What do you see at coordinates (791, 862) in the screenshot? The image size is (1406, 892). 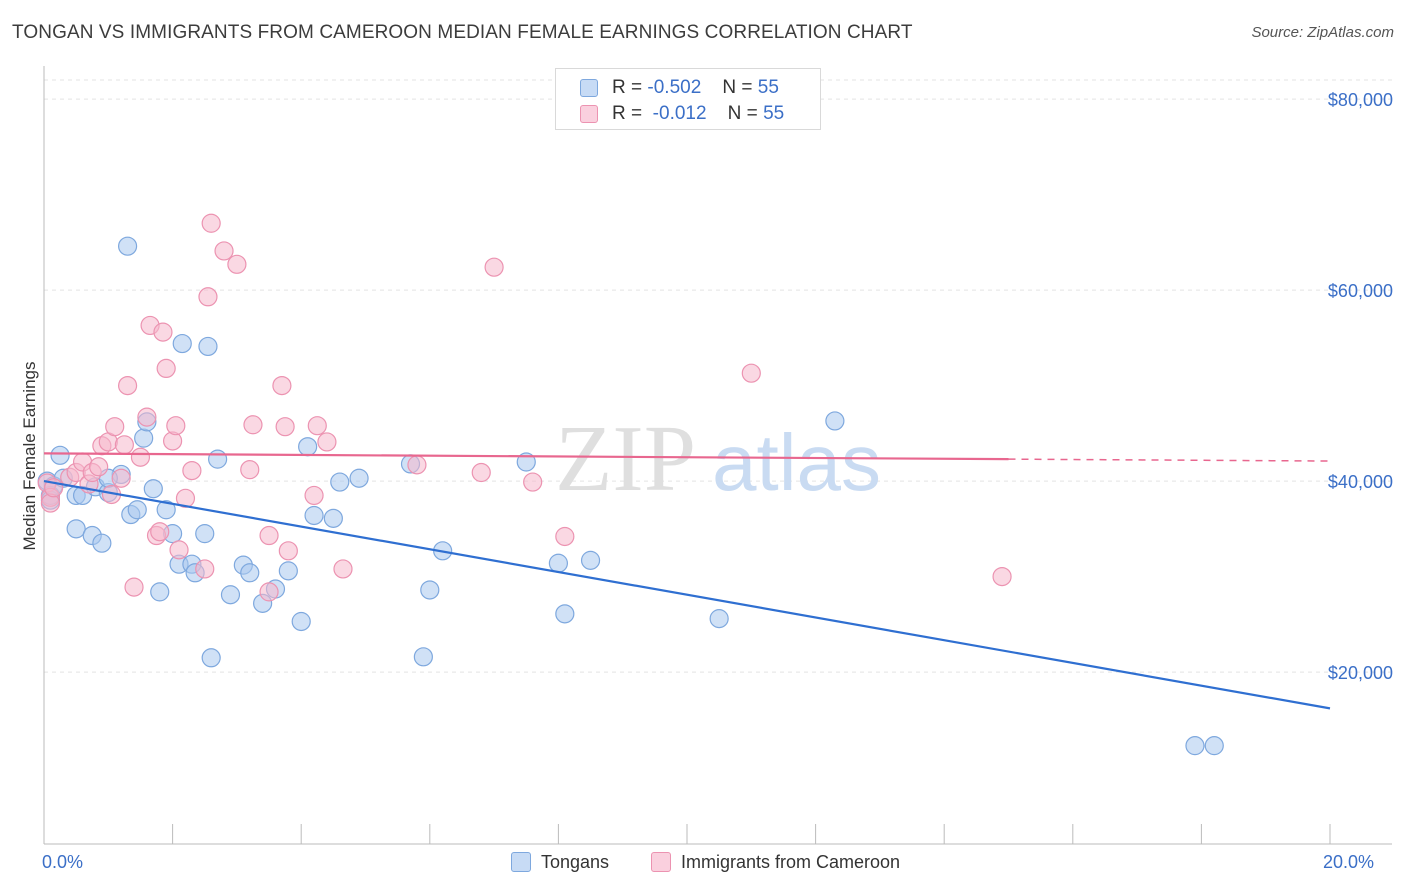 I see `bottom-legend-label-cameroon: Immigrants from Cameroon` at bounding box center [791, 862].